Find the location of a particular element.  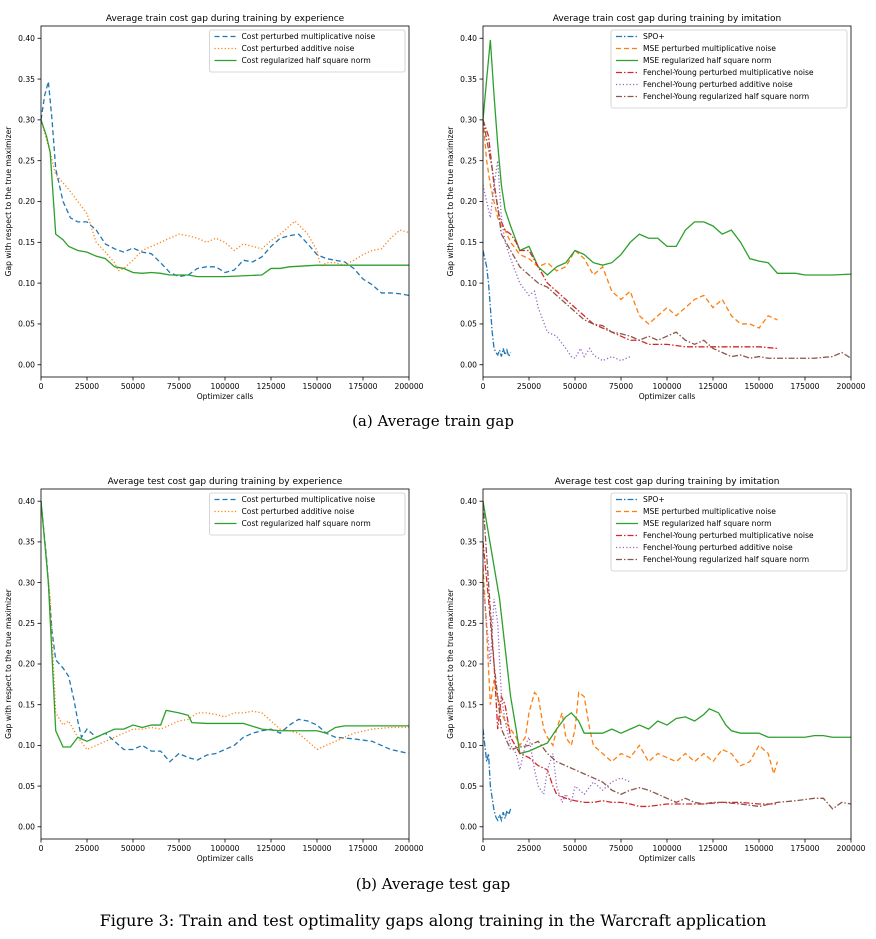

legend-entry: Fenchel-Young perturbed additive noise is located at coordinates (718, 547).